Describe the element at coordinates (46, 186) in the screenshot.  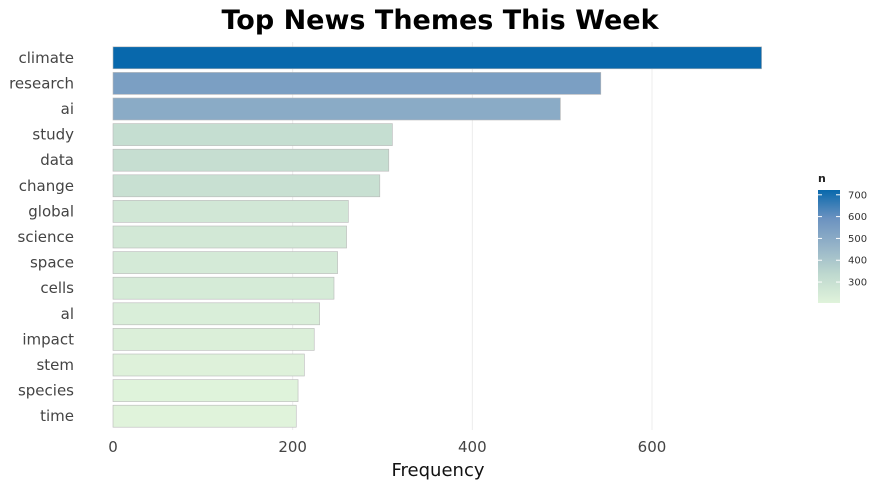
I see `category-label: change` at that location.